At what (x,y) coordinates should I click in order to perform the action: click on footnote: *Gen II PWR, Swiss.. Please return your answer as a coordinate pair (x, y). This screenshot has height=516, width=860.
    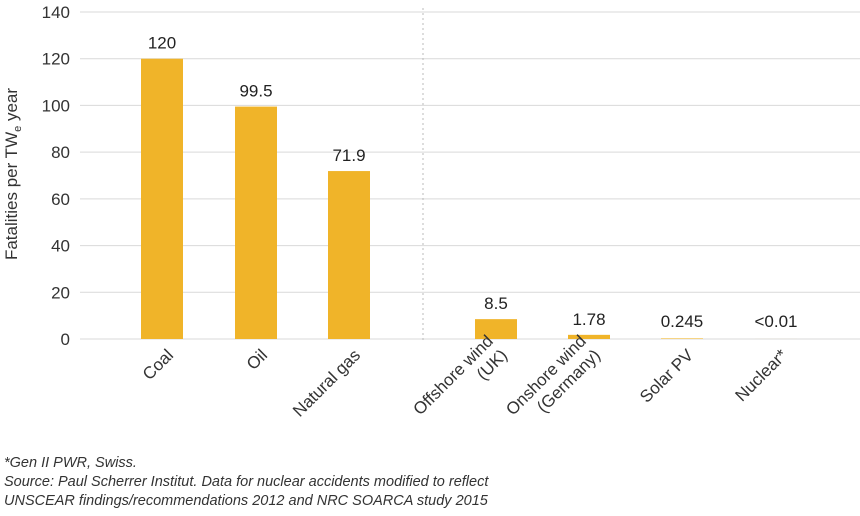
    Looking at the image, I should click on (70, 463).